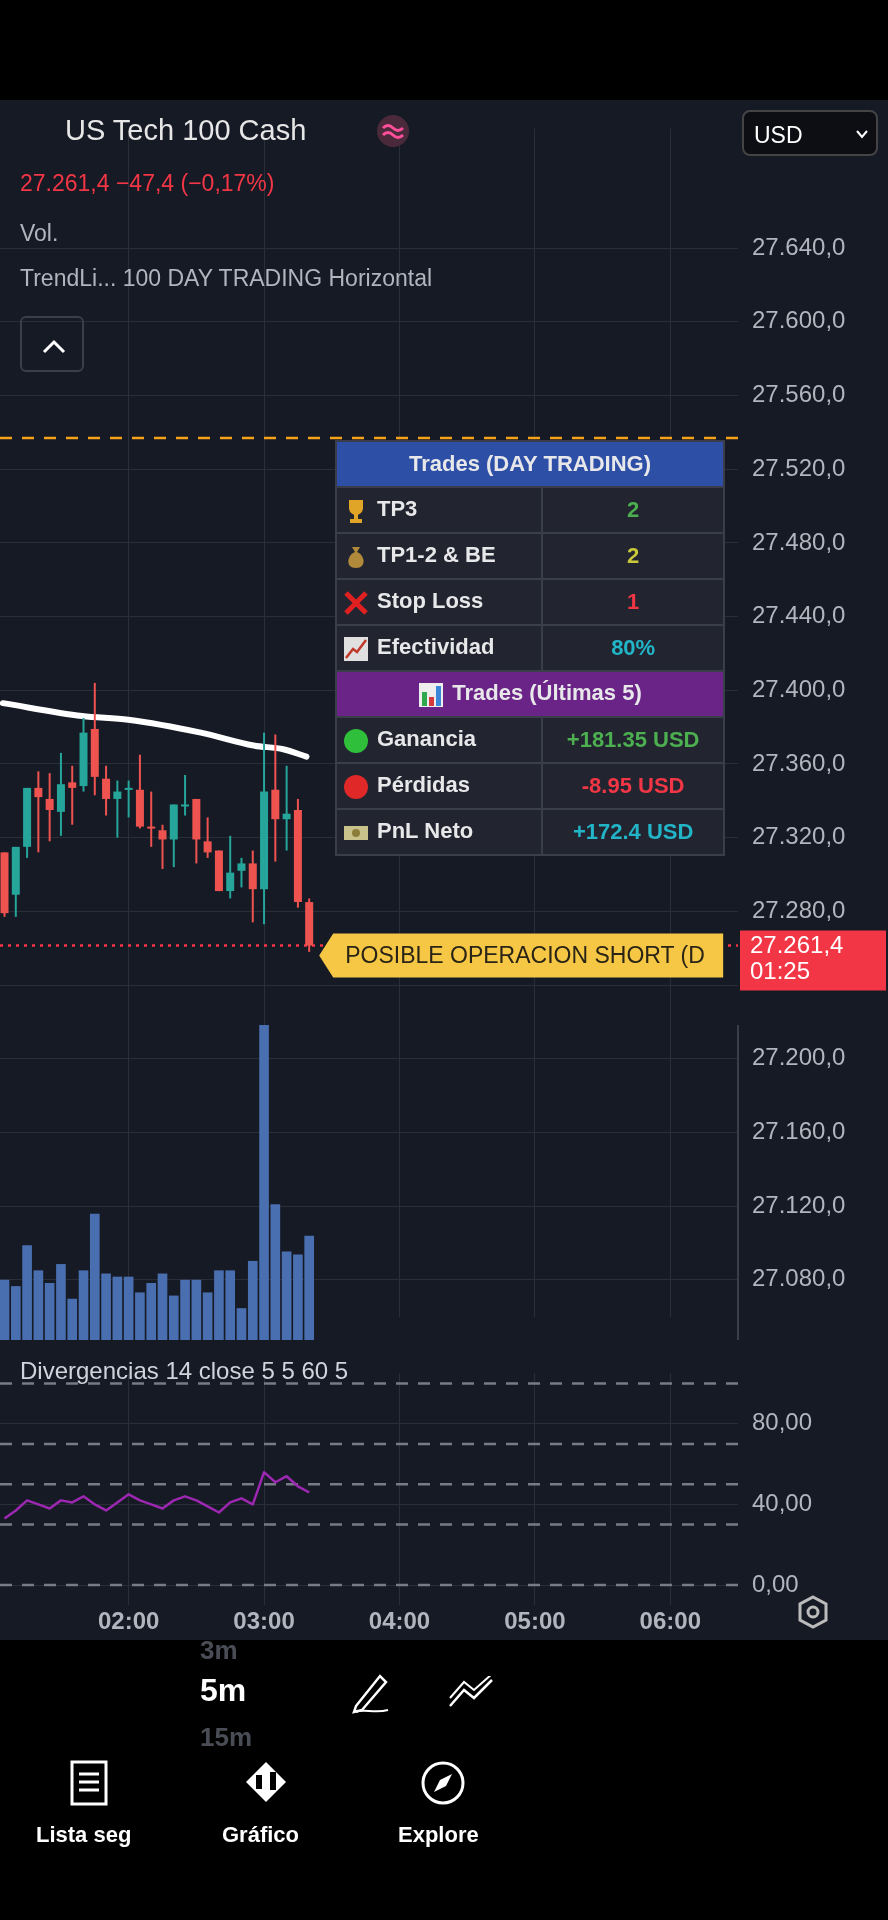  Describe the element at coordinates (633, 740) in the screenshot. I see `annotation: +181.35 USD` at that location.